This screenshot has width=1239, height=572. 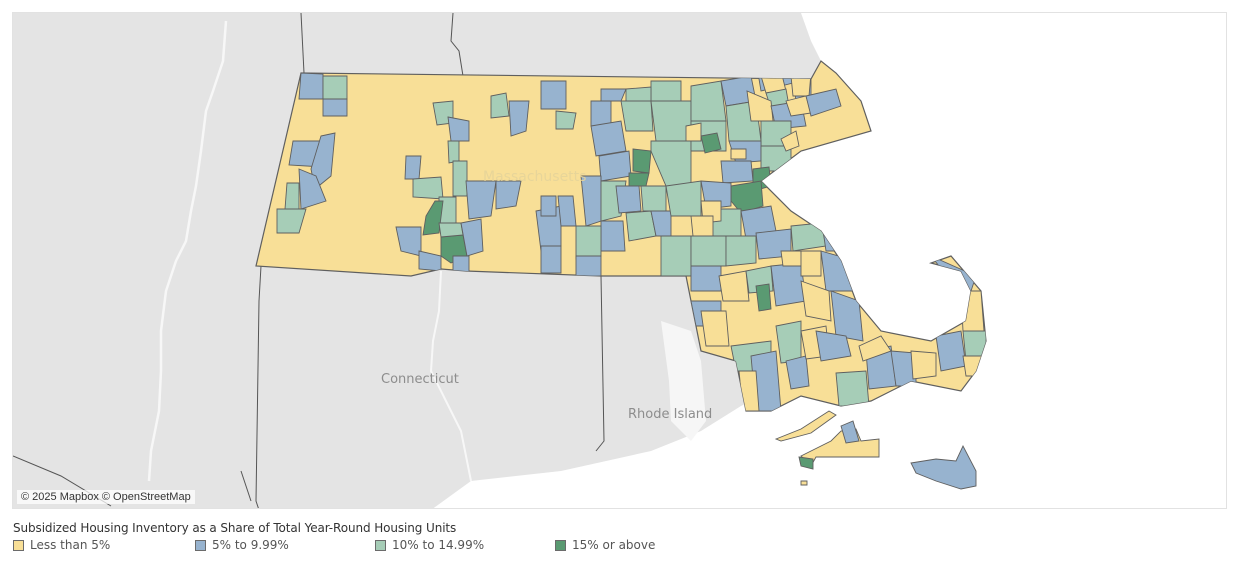 I want to click on legend-label: 5% to 9.99%, so click(x=250, y=545).